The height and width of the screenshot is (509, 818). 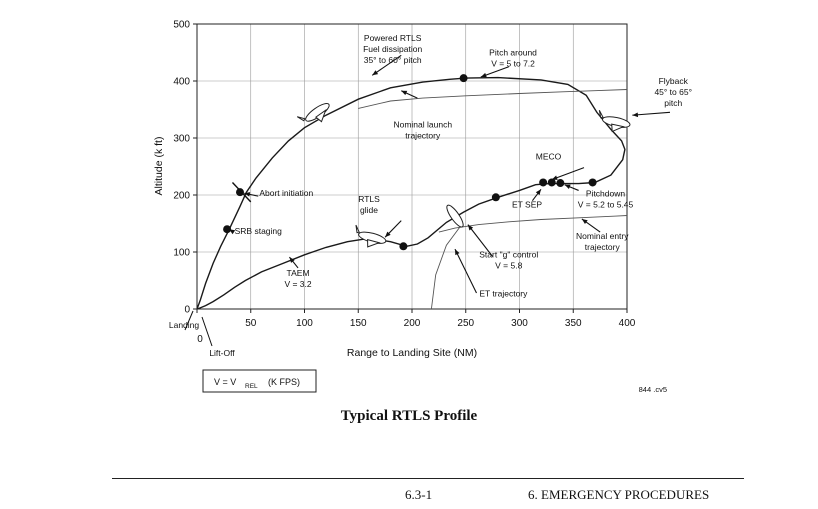 What do you see at coordinates (181, 253) in the screenshot?
I see `y-tick-label: 100` at bounding box center [181, 253].